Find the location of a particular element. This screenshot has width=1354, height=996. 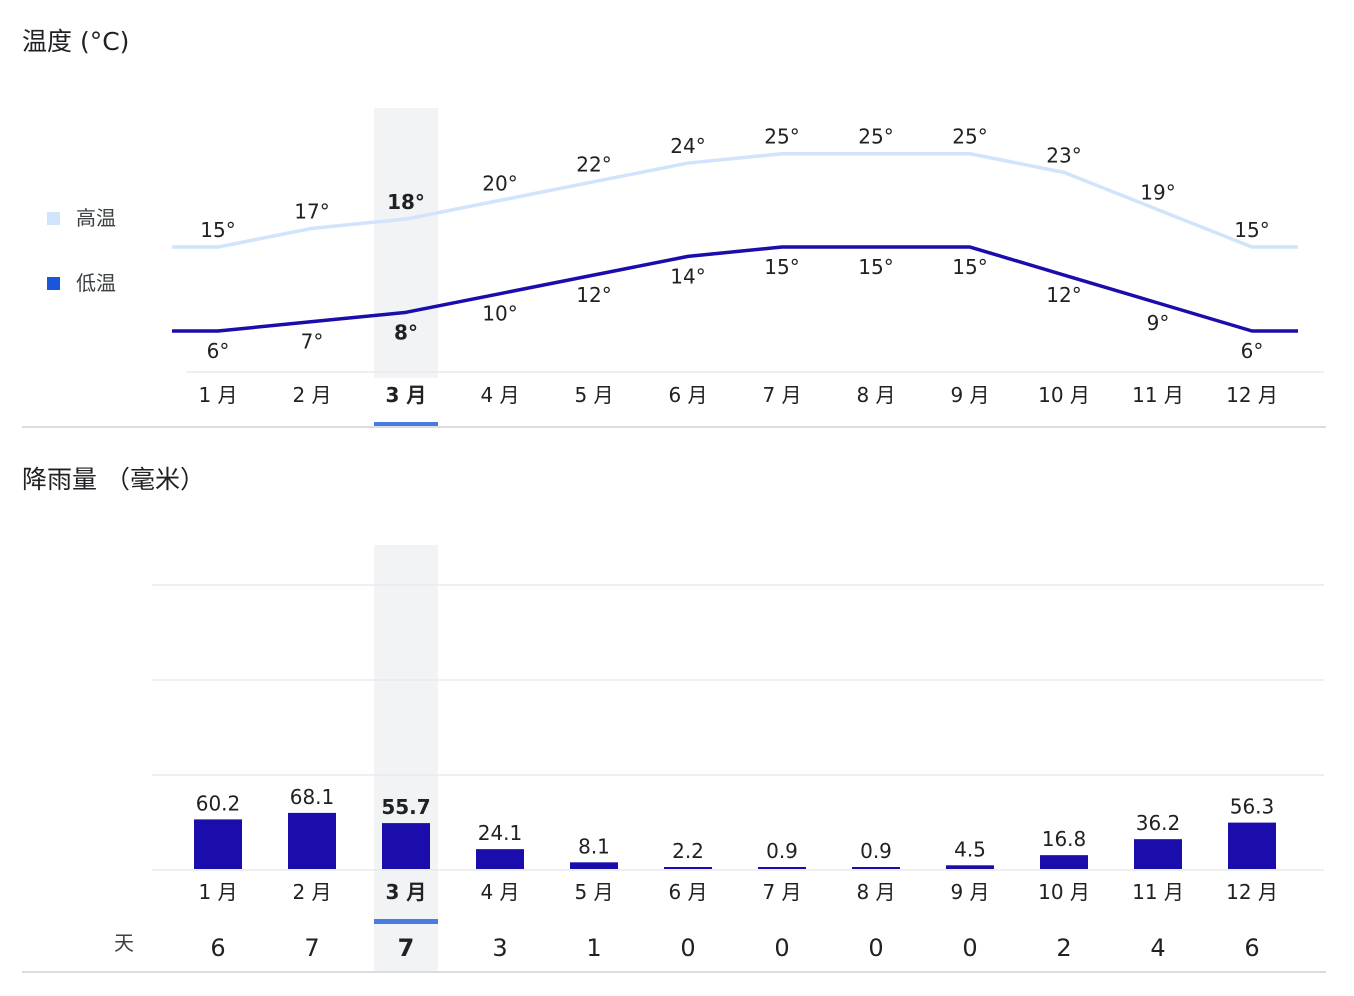

precipitation-month-label: 9 月 is located at coordinates (969, 892).